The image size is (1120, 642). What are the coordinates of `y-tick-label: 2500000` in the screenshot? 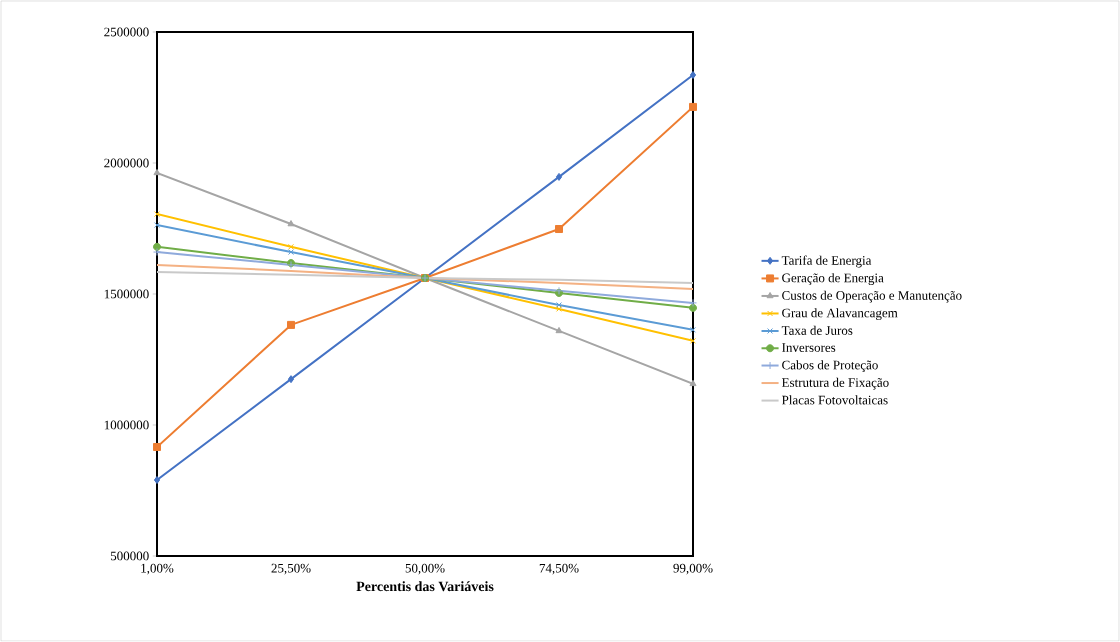 It's located at (126, 32).